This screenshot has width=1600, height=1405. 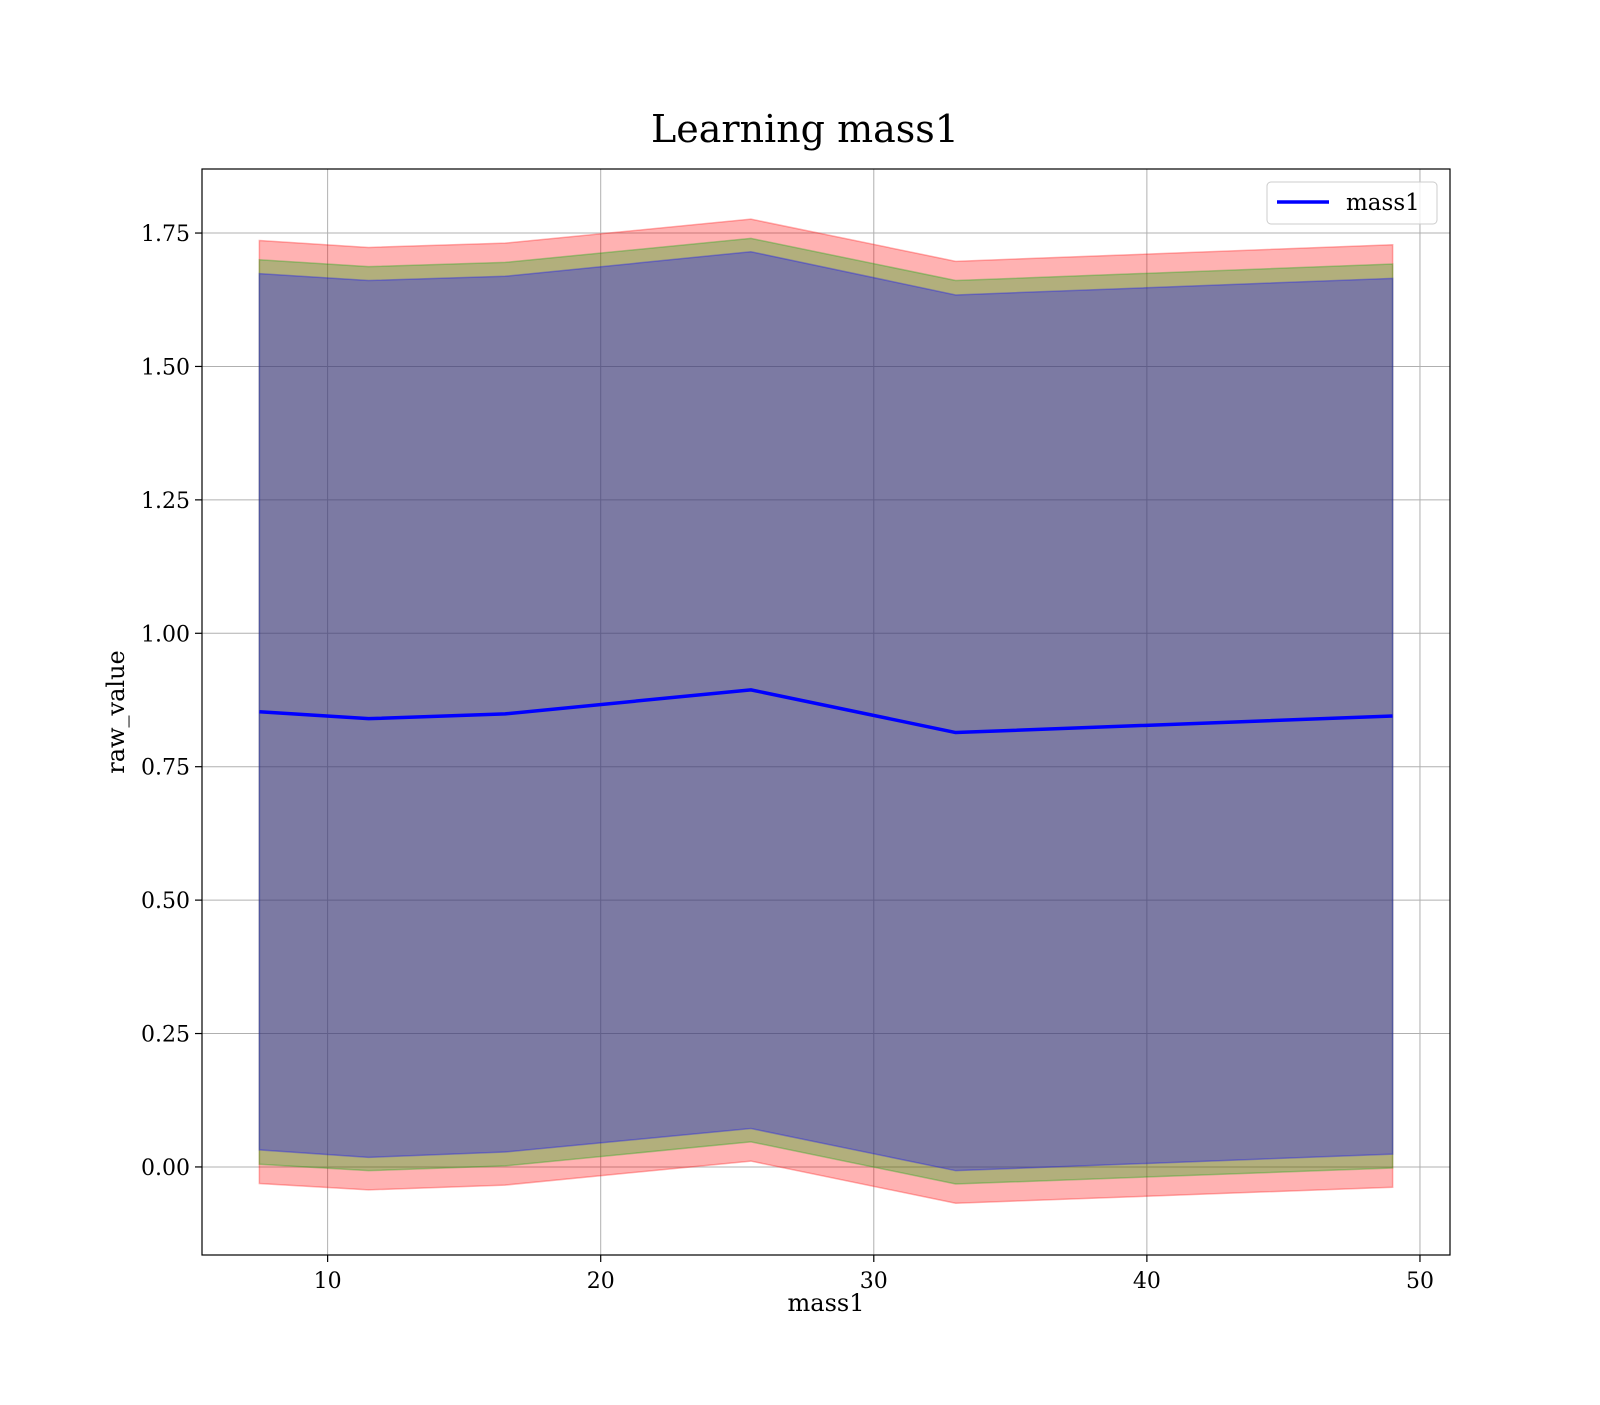 I want to click on x-tick-label: 50, so click(x=1420, y=1281).